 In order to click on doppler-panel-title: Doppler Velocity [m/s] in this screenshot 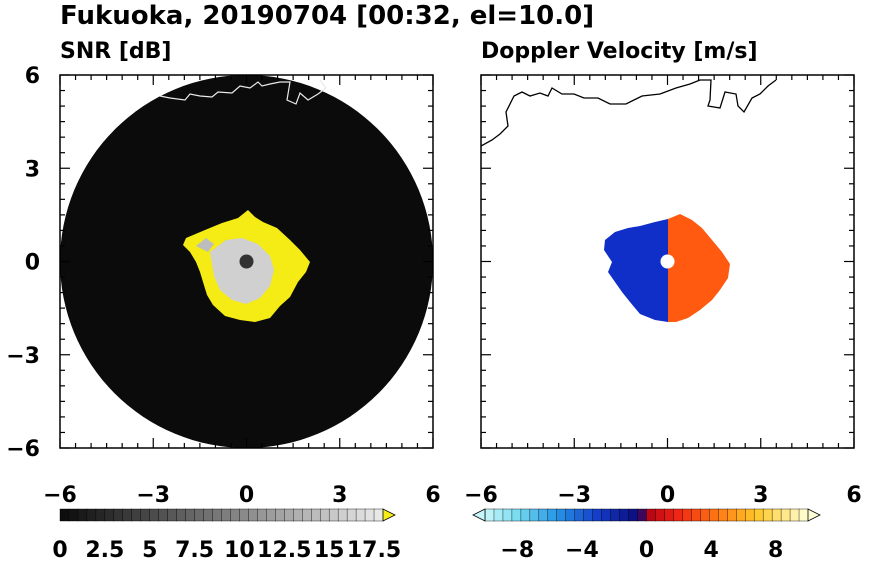, I will do `click(619, 51)`.